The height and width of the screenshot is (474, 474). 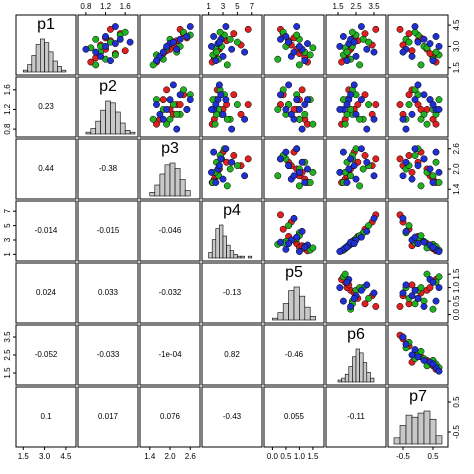 I want to click on x-tick-label: 2.5, so click(x=356, y=6).